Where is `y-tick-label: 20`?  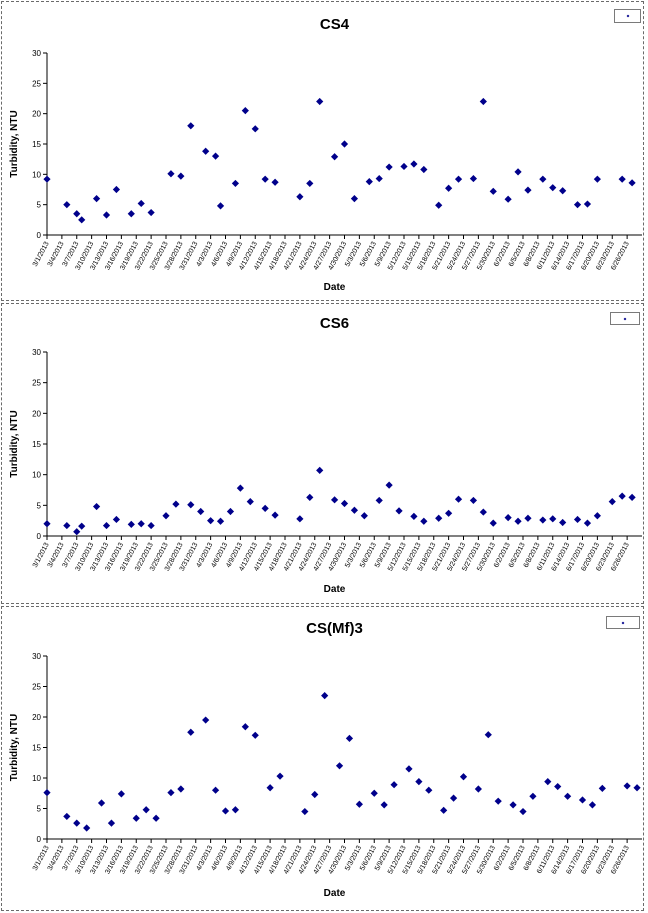 y-tick-label: 20 is located at coordinates (36, 413).